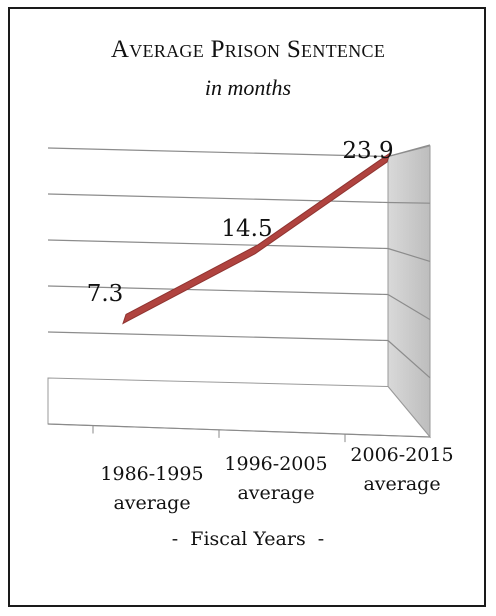 This screenshot has height=616, width=496. What do you see at coordinates (151, 474) in the screenshot?
I see `x-tick-label: 1986-1995` at bounding box center [151, 474].